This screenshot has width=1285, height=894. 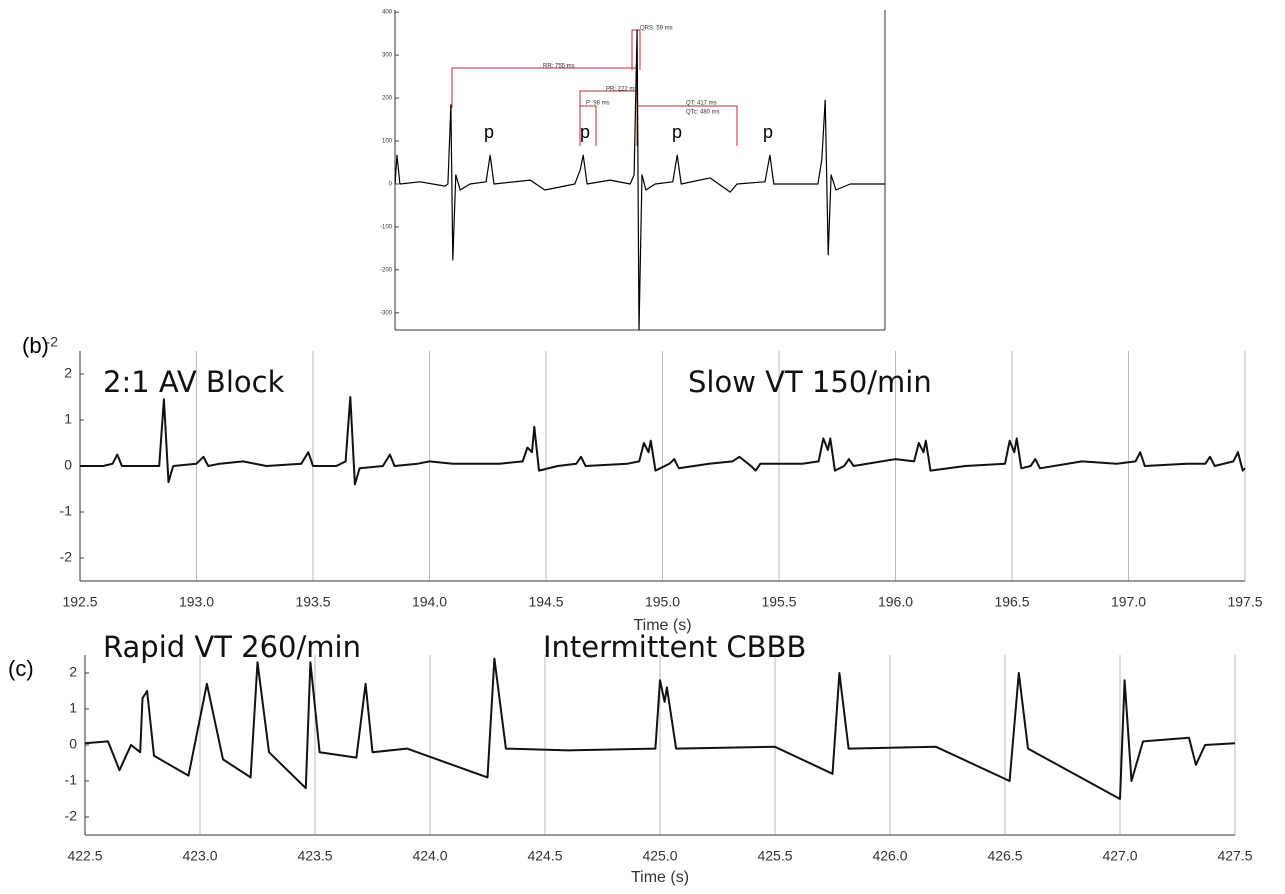 I want to click on x-tick-label: 195.5, so click(x=778, y=602).